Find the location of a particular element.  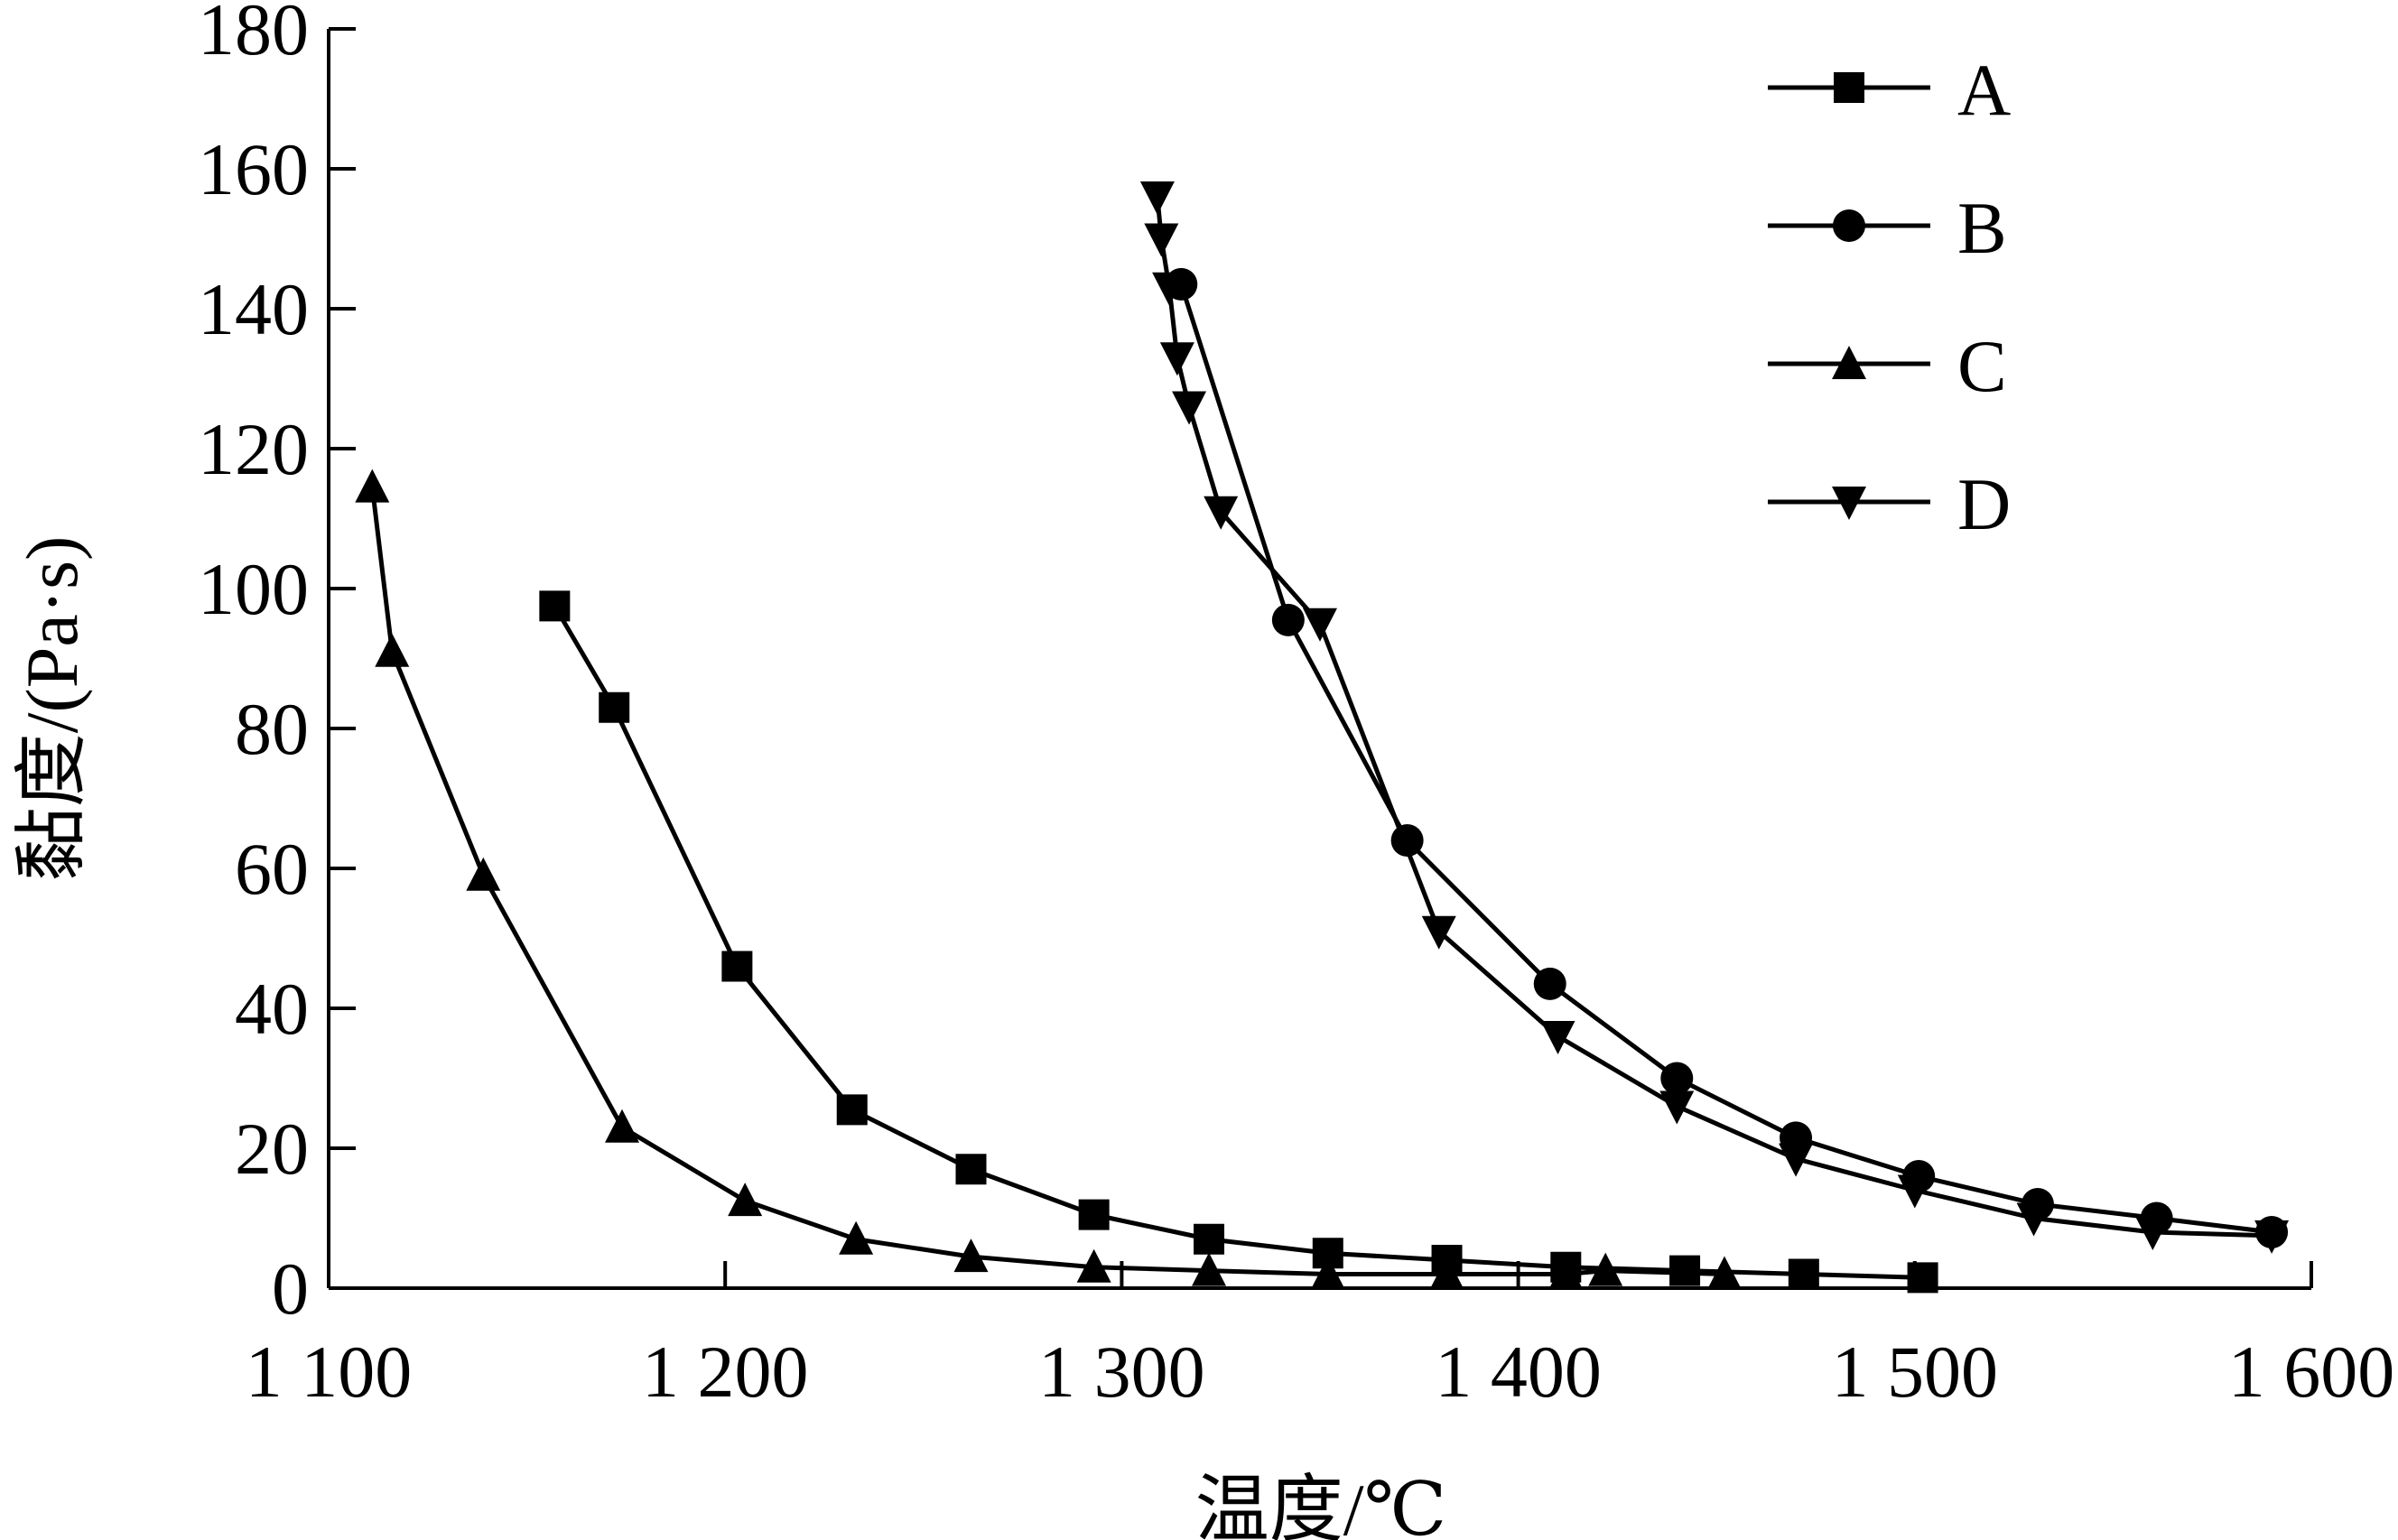

x-tick-label: 1 600 is located at coordinates (2311, 1372).